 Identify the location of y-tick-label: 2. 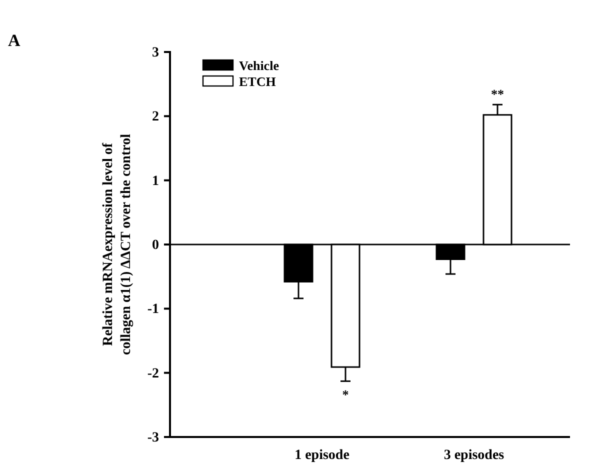
(155, 117).